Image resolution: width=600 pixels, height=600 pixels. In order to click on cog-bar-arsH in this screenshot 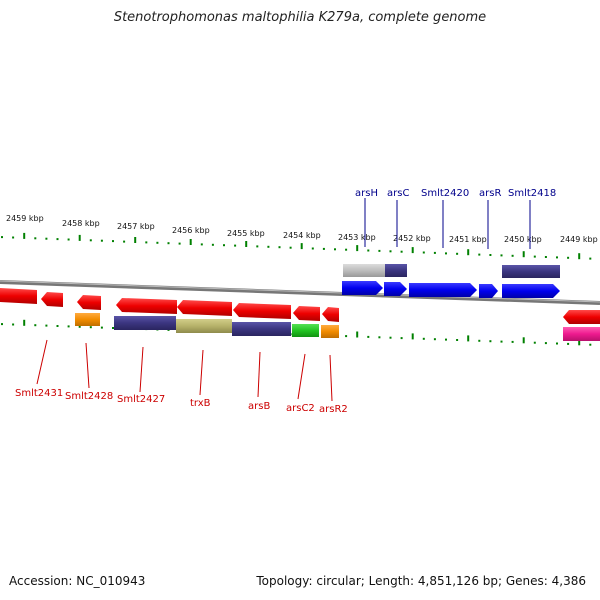, I will do `click(364, 270)`.